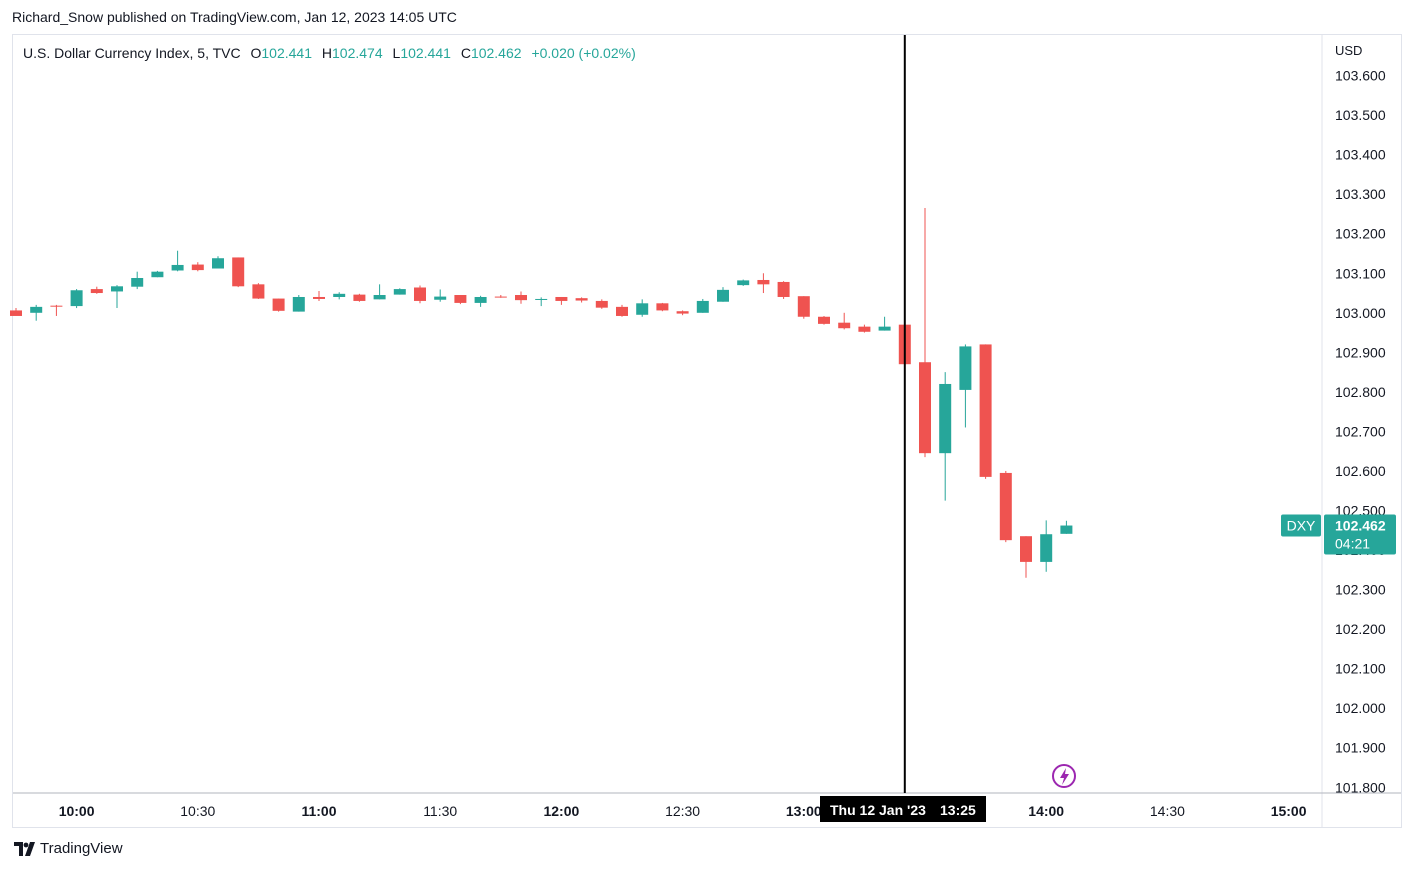  What do you see at coordinates (1360, 392) in the screenshot?
I see `price-tick-label: 102.800` at bounding box center [1360, 392].